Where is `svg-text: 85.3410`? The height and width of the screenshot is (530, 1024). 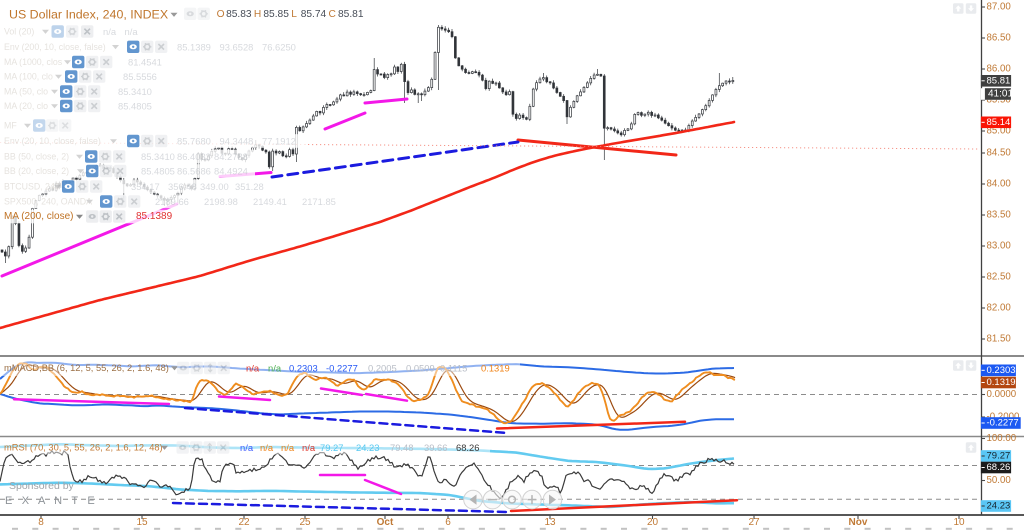 svg-text: 85.3410 is located at coordinates (158, 156).